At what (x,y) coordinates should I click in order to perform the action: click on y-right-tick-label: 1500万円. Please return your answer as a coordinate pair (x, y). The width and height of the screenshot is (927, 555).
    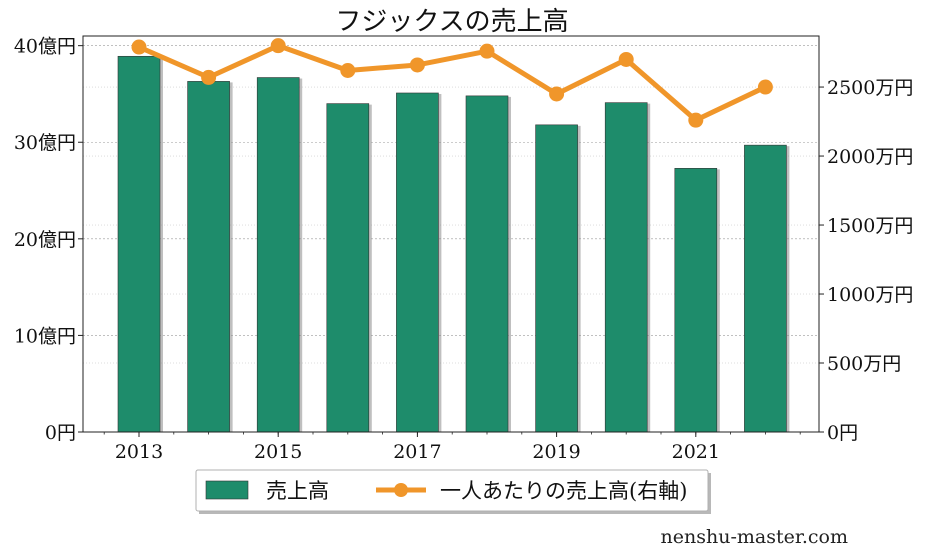
    Looking at the image, I should click on (870, 226).